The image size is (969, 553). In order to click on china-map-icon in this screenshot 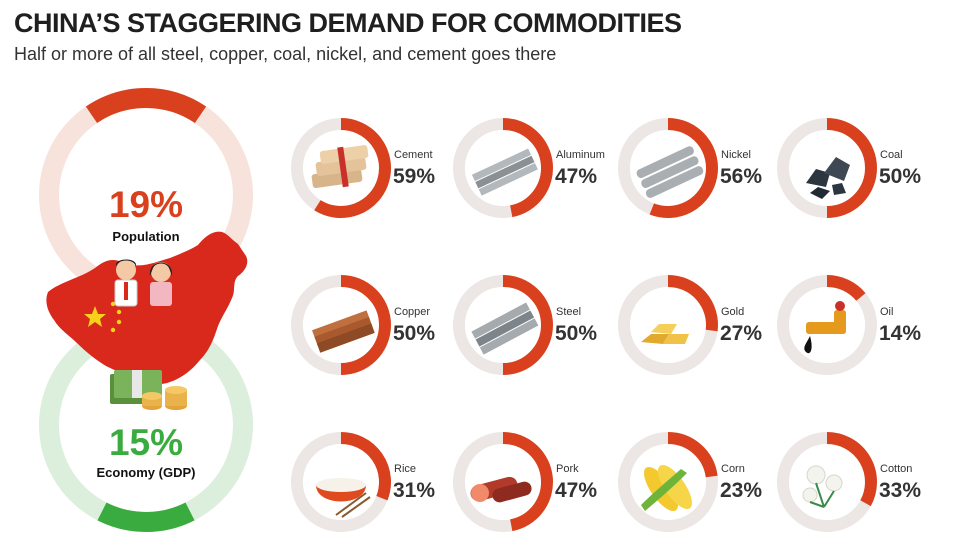, I will do `click(147, 311)`.